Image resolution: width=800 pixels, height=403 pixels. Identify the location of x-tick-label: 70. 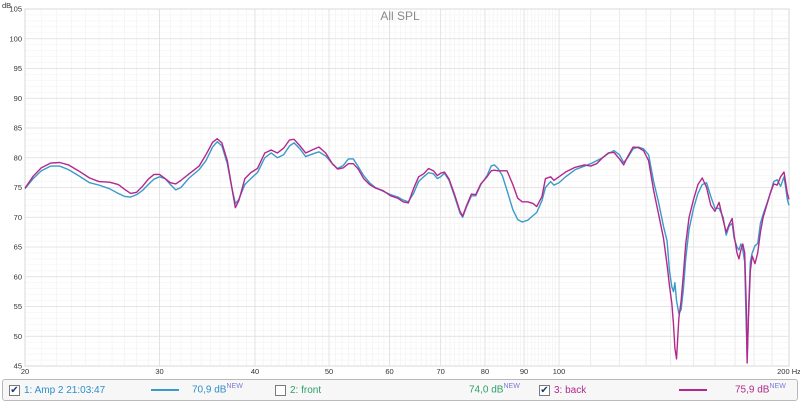
(440, 371).